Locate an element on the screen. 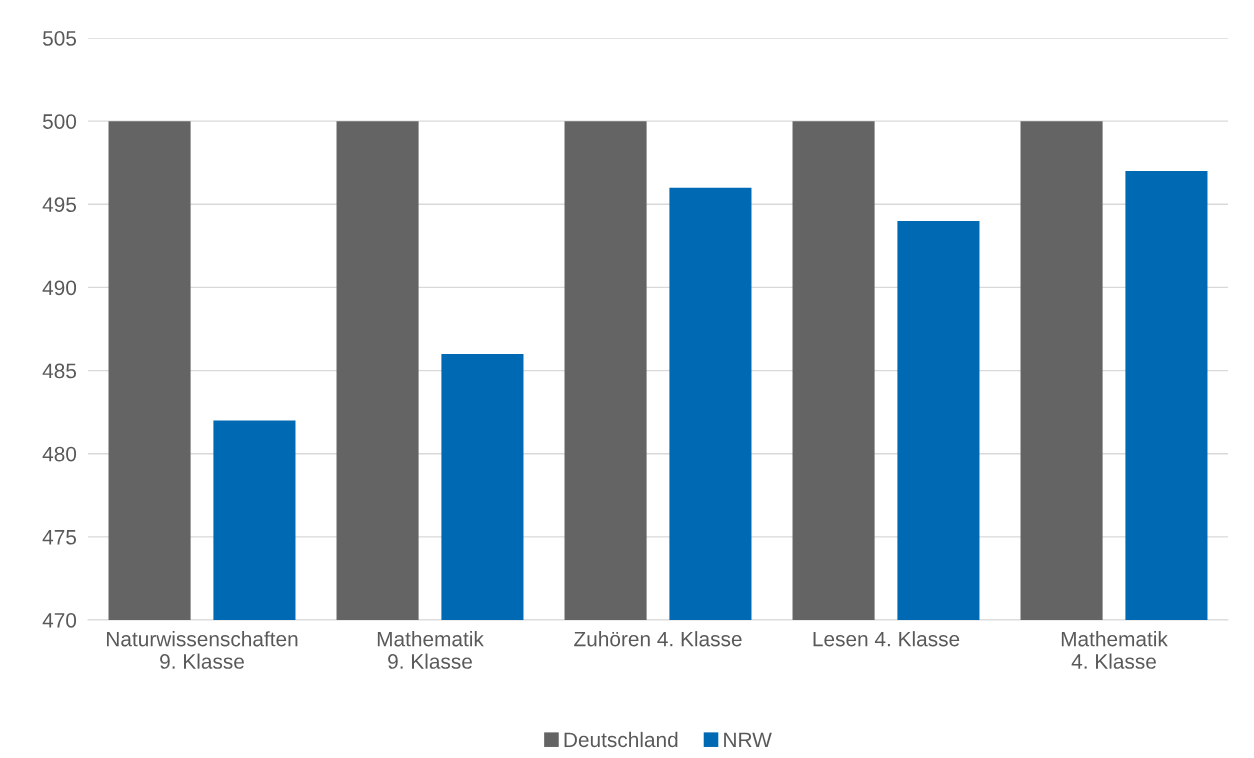  legend-label: Deutschland is located at coordinates (621, 739).